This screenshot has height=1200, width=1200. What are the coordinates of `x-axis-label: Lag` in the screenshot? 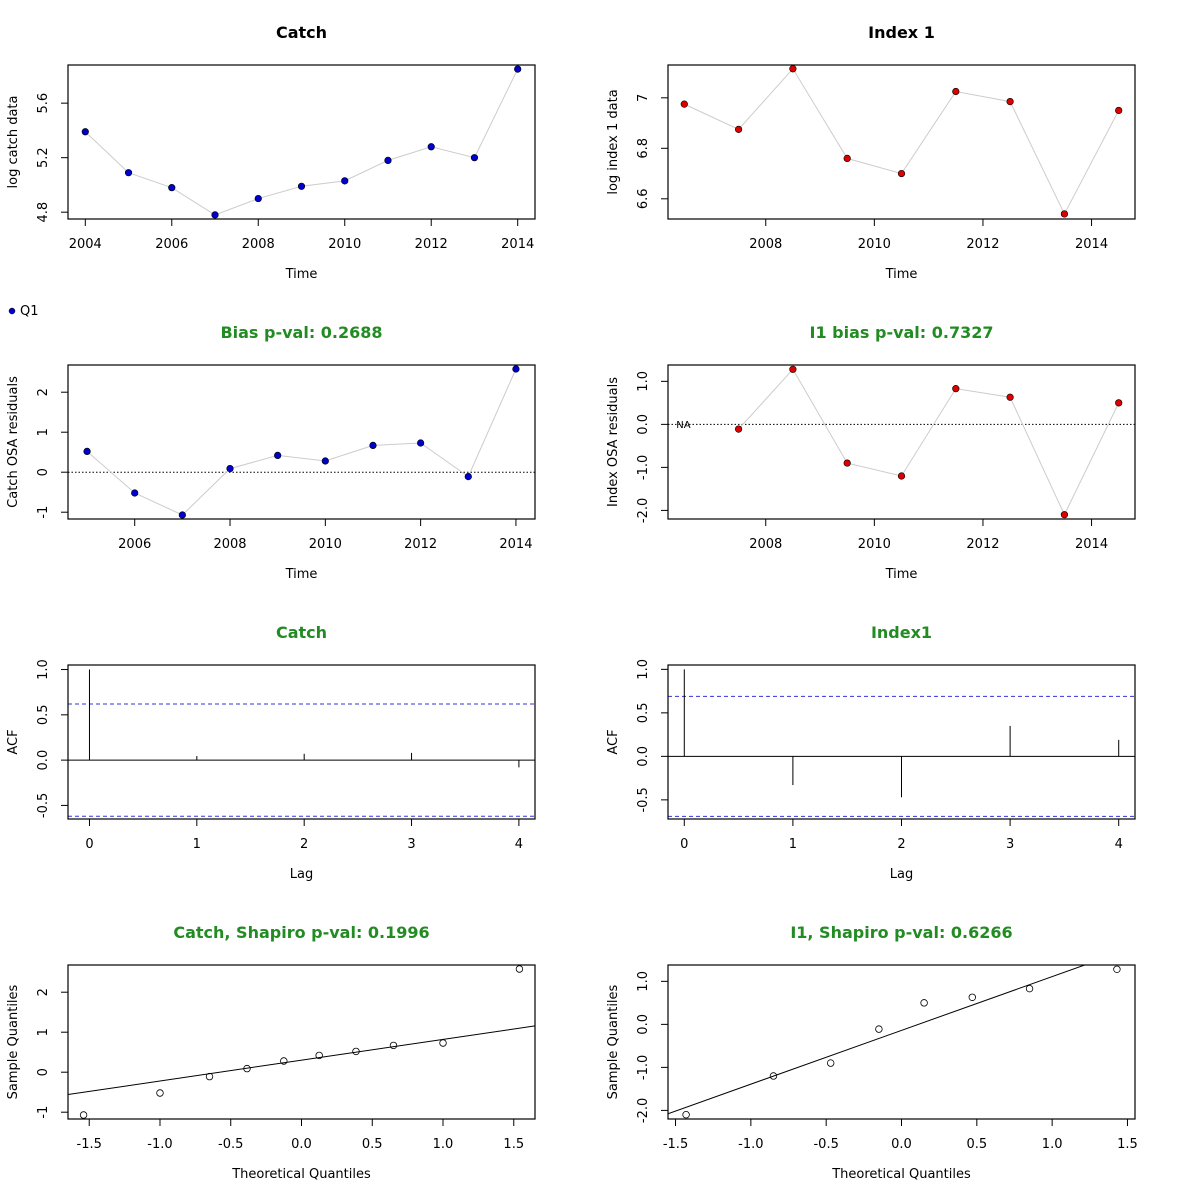 It's located at (301, 874).